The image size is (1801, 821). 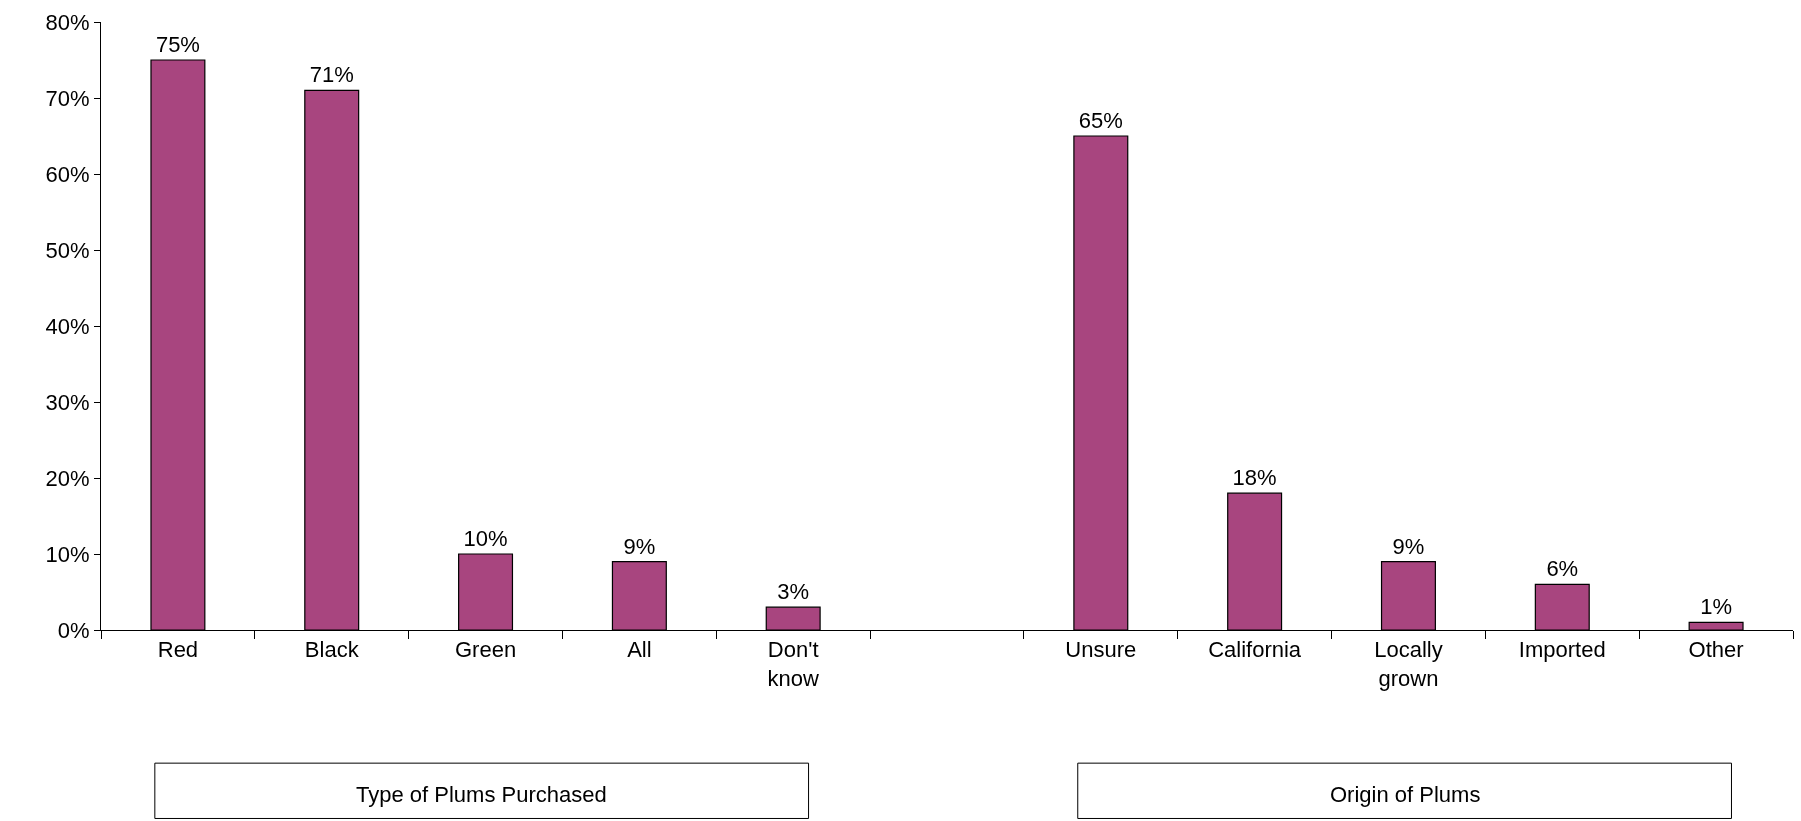 What do you see at coordinates (1254, 478) in the screenshot?
I see `data-label: 18%` at bounding box center [1254, 478].